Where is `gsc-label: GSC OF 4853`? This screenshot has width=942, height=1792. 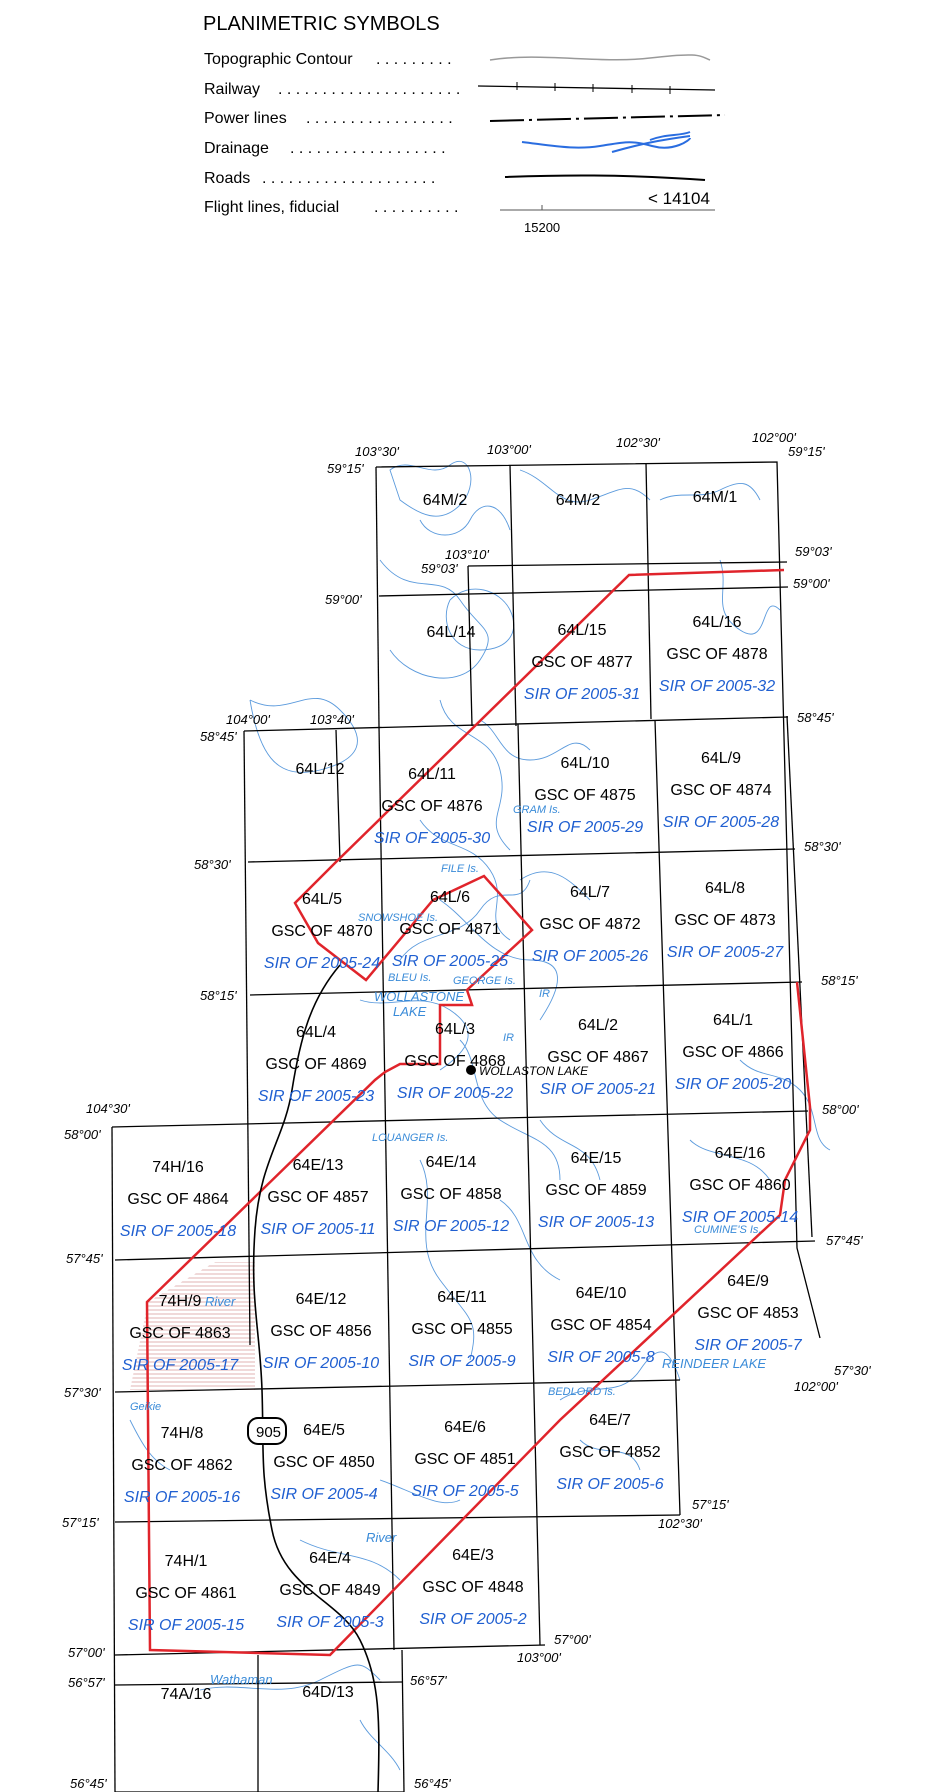 gsc-label: GSC OF 4853 is located at coordinates (747, 1313).